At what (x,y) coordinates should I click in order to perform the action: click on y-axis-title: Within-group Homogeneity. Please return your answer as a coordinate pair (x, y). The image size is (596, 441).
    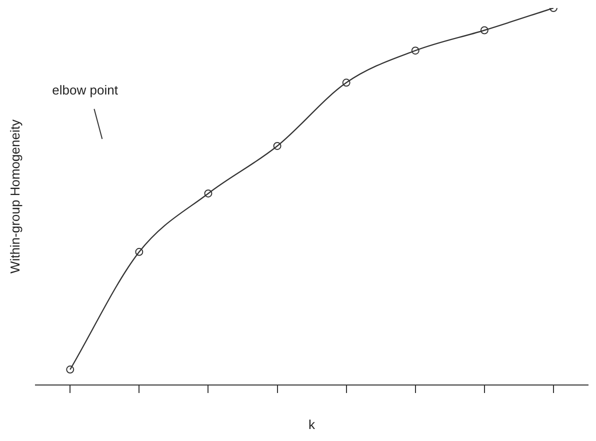
    Looking at the image, I should click on (14, 196).